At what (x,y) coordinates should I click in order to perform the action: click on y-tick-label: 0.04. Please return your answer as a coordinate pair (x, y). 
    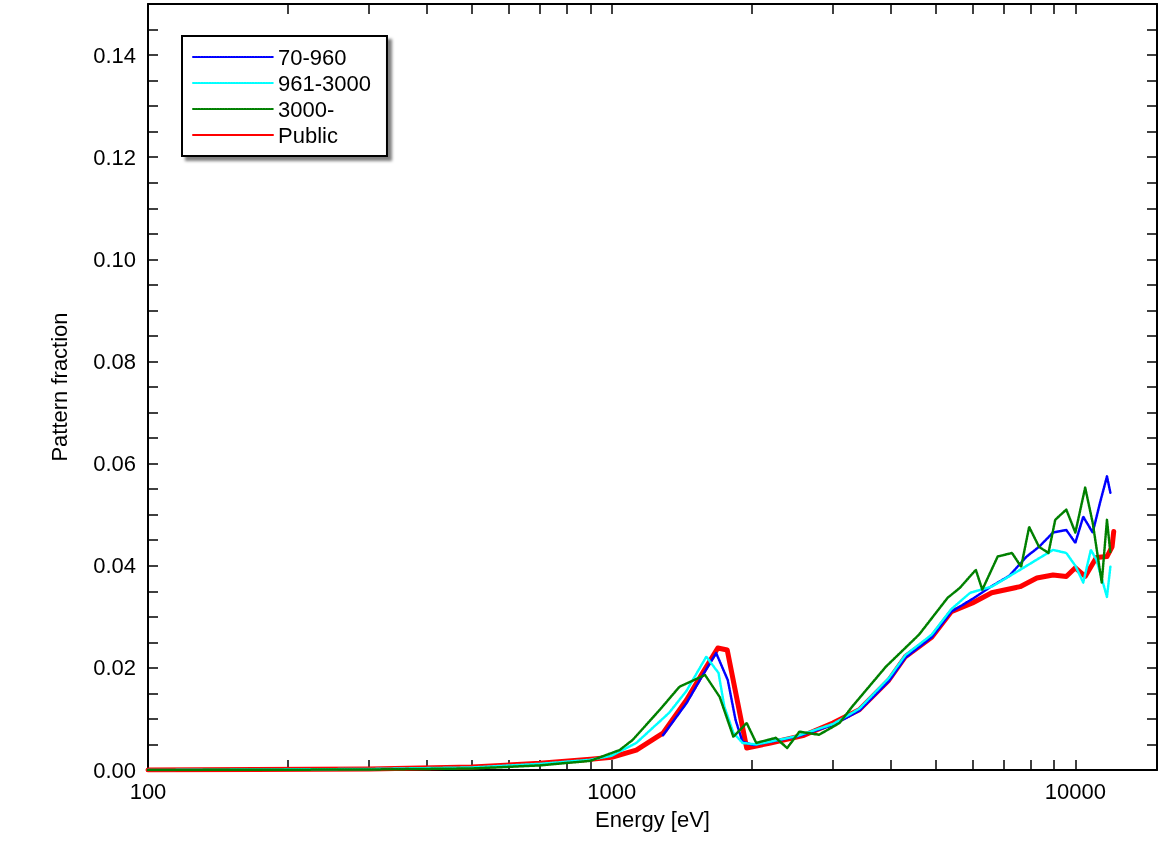
    Looking at the image, I should click on (114, 566).